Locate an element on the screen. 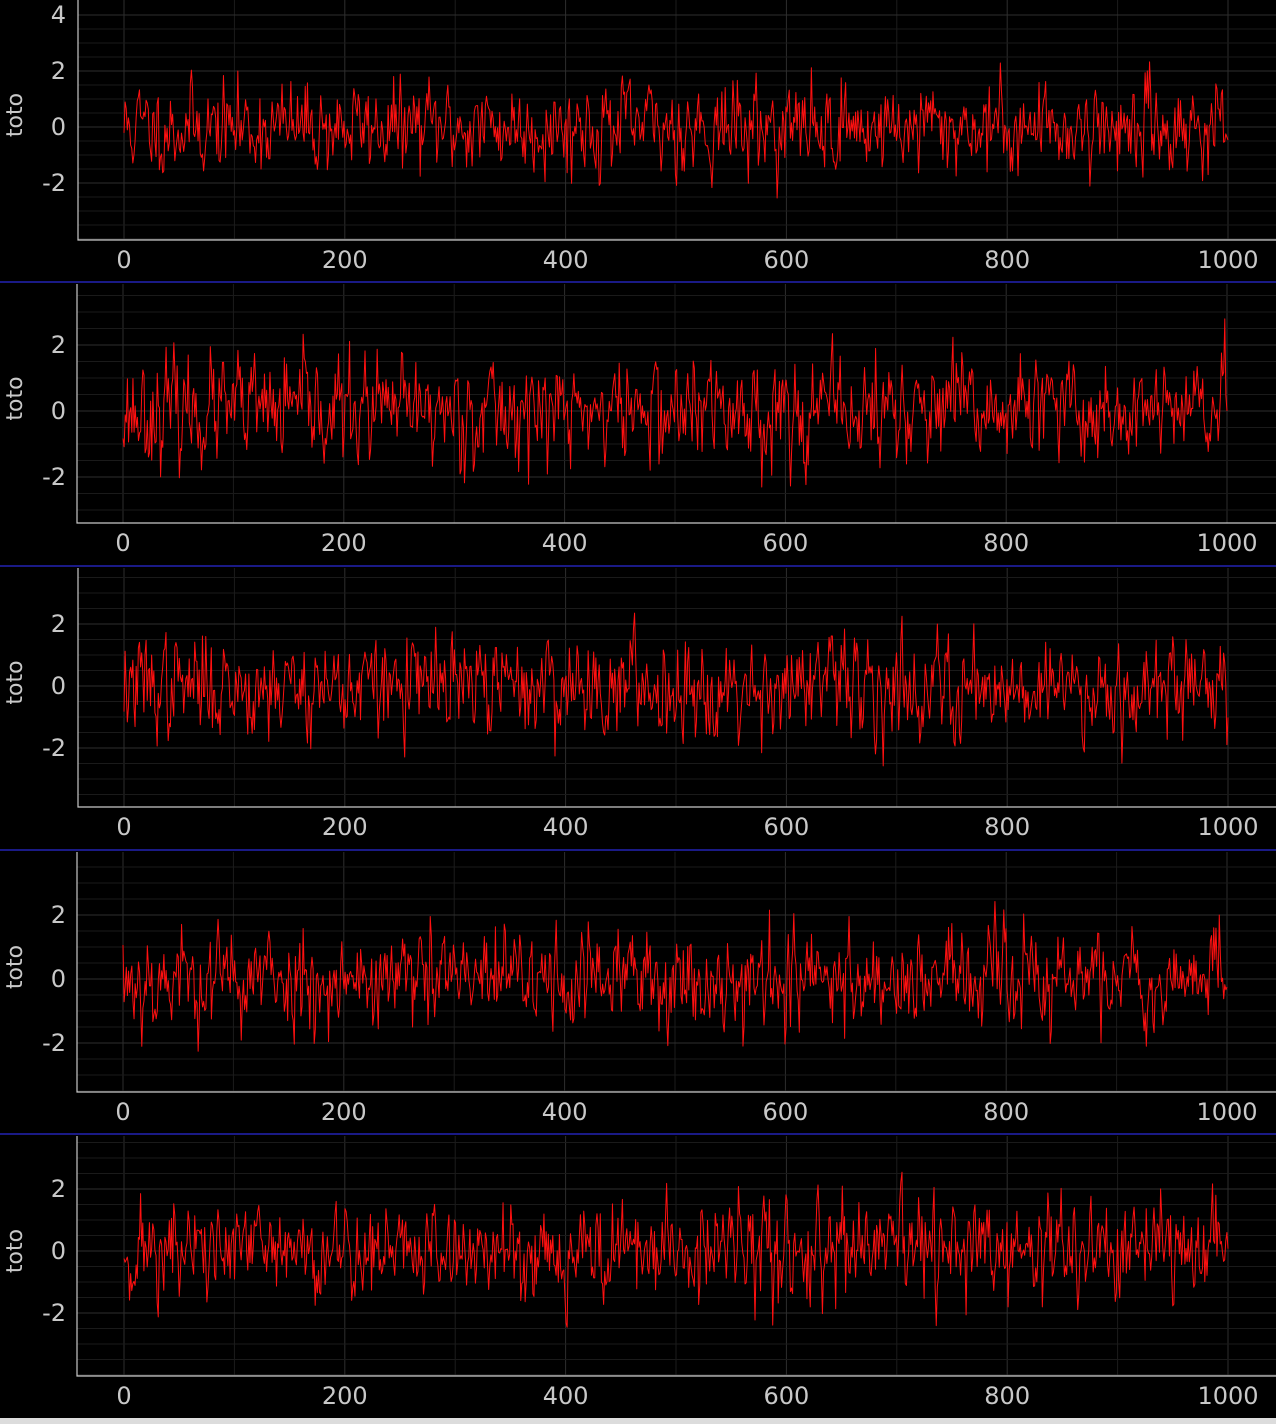 The height and width of the screenshot is (1424, 1276). window-bottom-edge is located at coordinates (638, 1421).